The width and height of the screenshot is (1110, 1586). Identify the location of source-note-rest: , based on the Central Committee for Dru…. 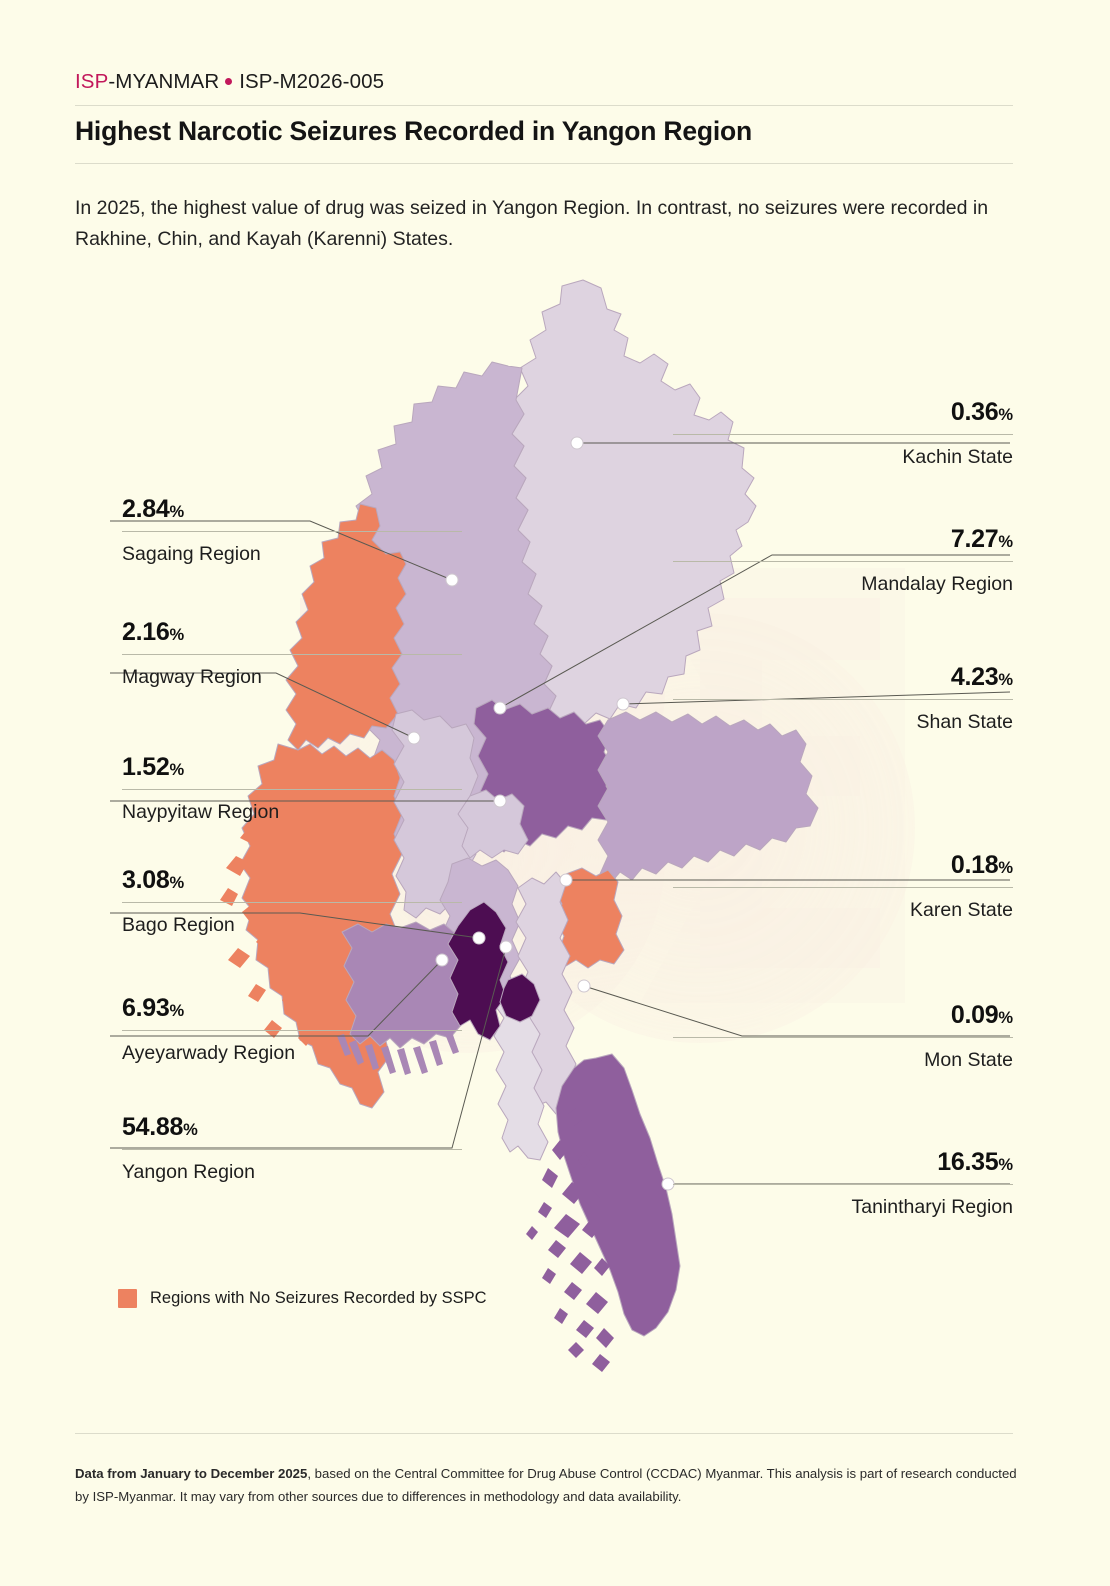
(546, 1485).